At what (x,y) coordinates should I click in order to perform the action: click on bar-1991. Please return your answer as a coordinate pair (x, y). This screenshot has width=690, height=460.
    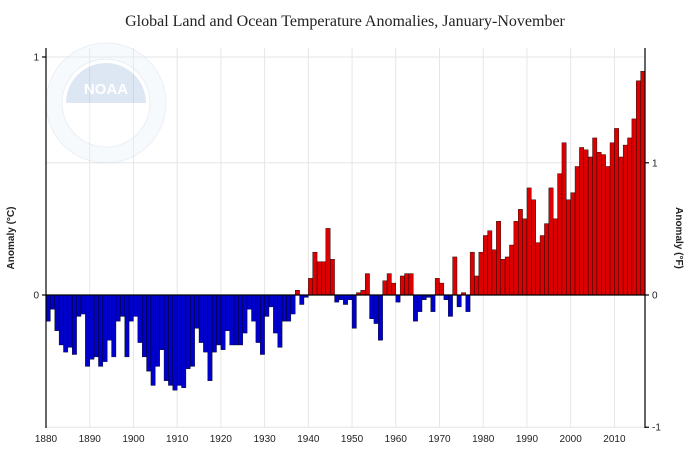
    Looking at the image, I should click on (533, 247).